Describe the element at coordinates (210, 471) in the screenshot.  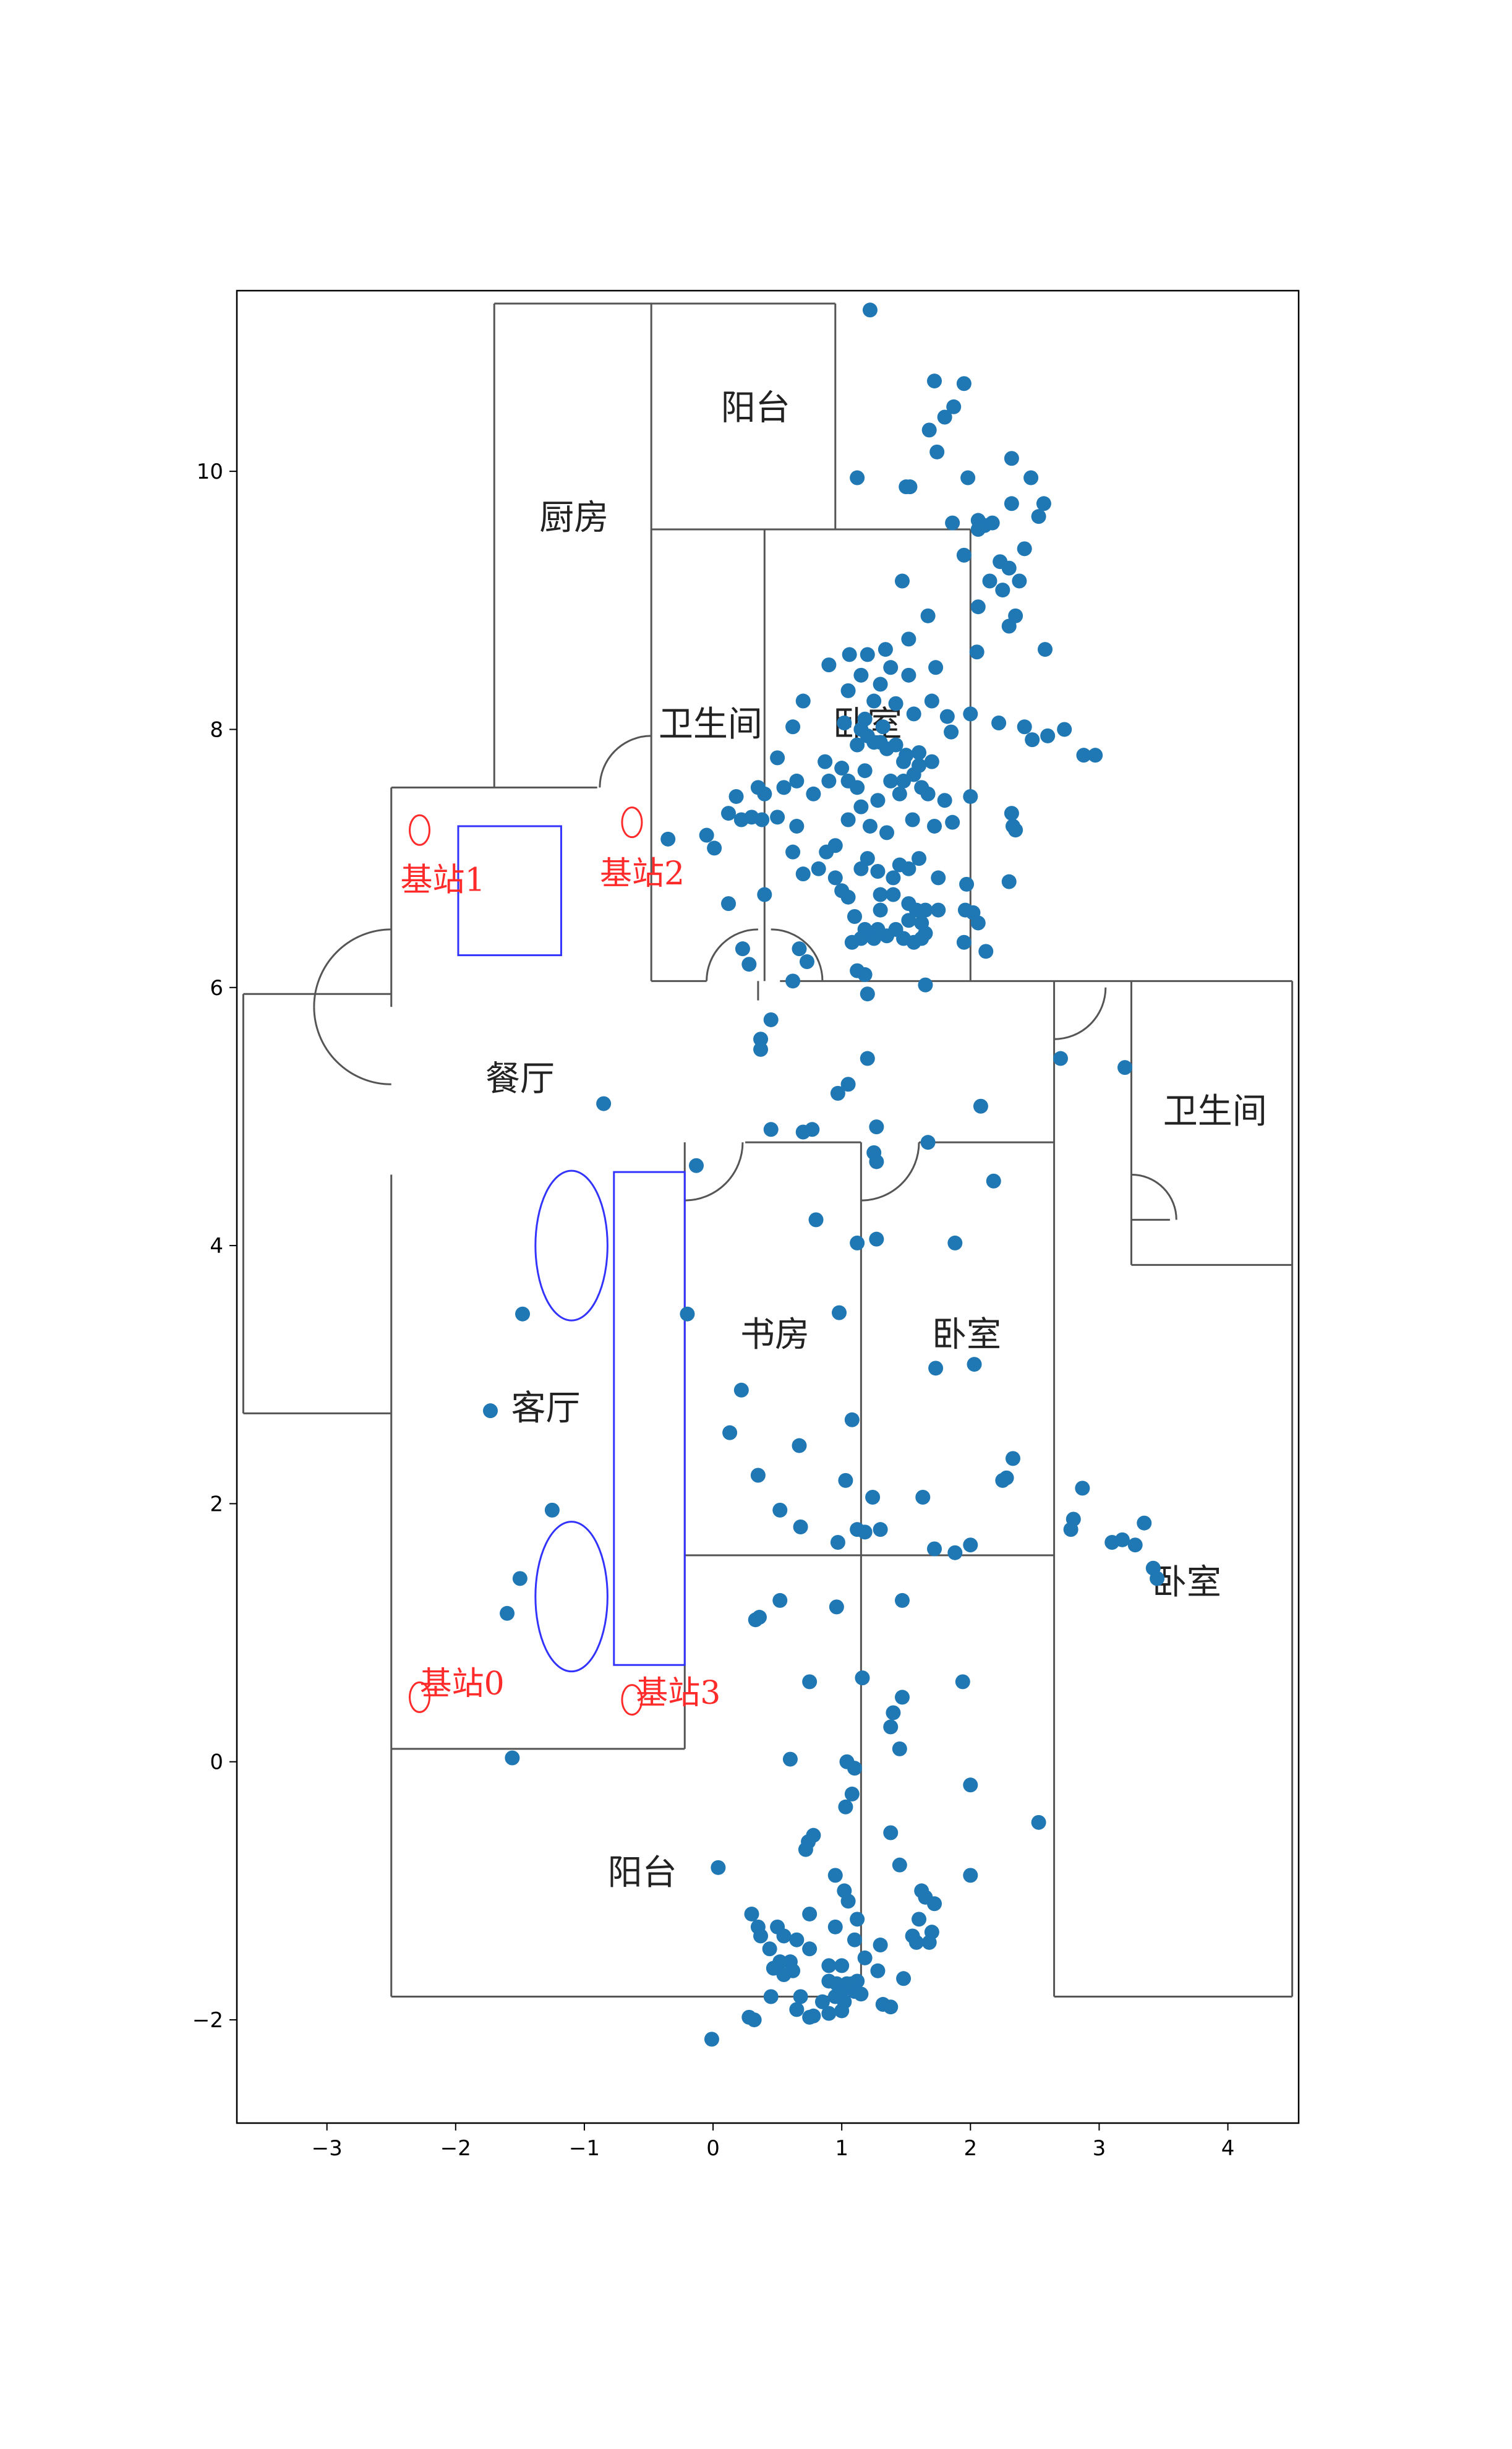
I see `y-tick-label: 10` at that location.